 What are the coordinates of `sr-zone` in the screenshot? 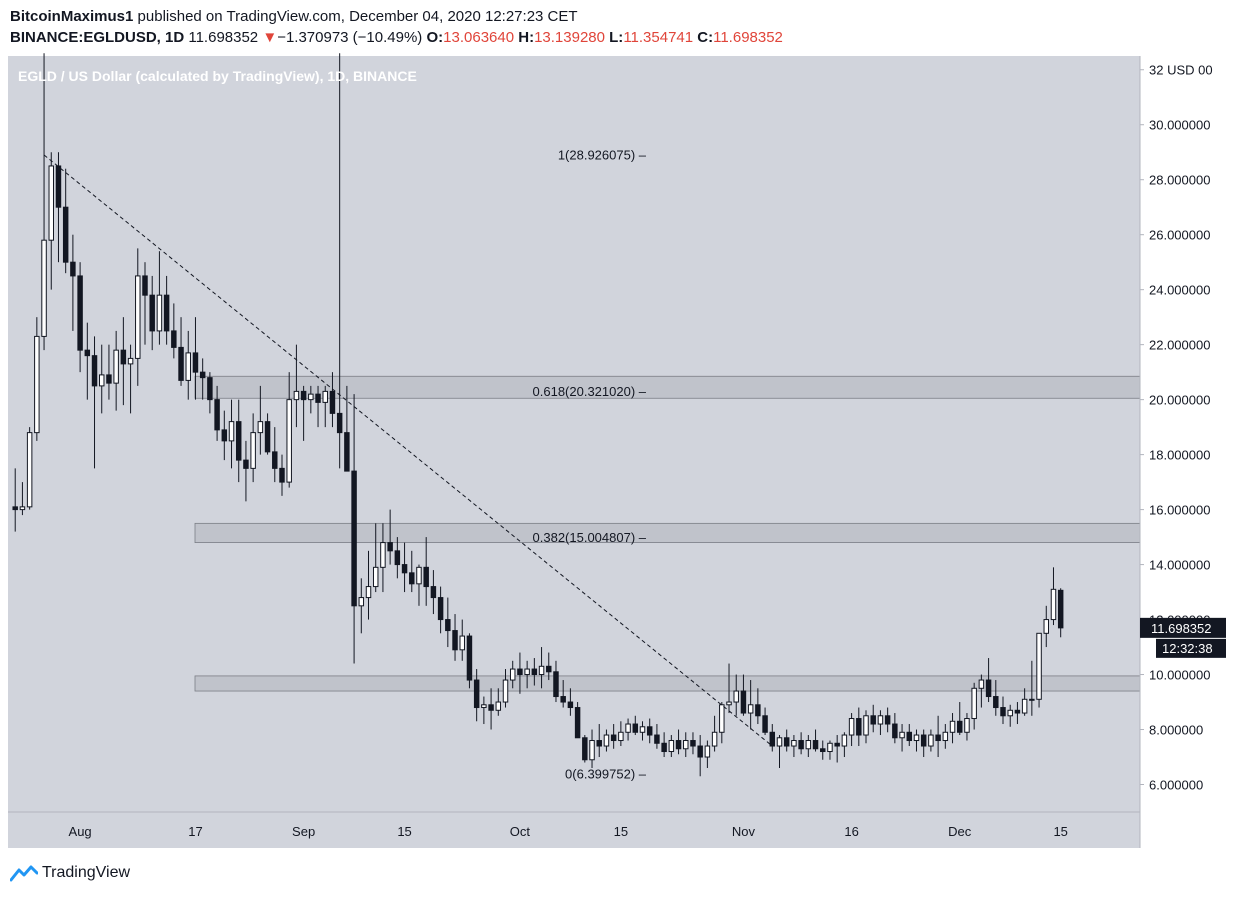 It's located at (667, 683).